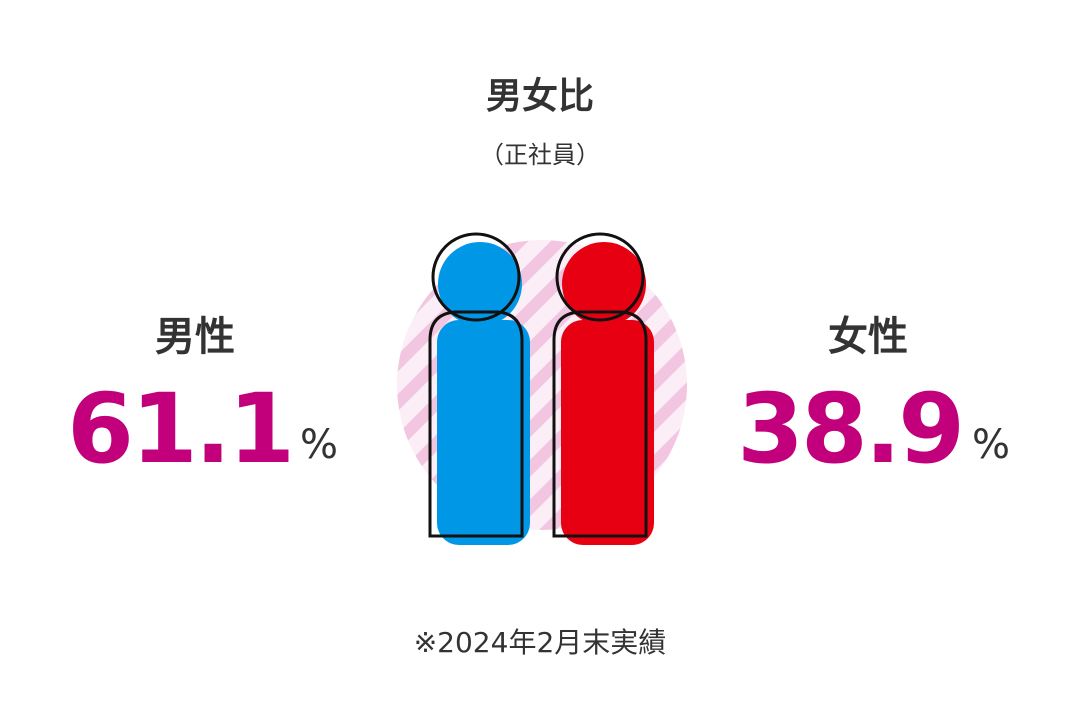 The image size is (1078, 706). What do you see at coordinates (849, 429) in the screenshot?
I see `female-value: 38.9` at bounding box center [849, 429].